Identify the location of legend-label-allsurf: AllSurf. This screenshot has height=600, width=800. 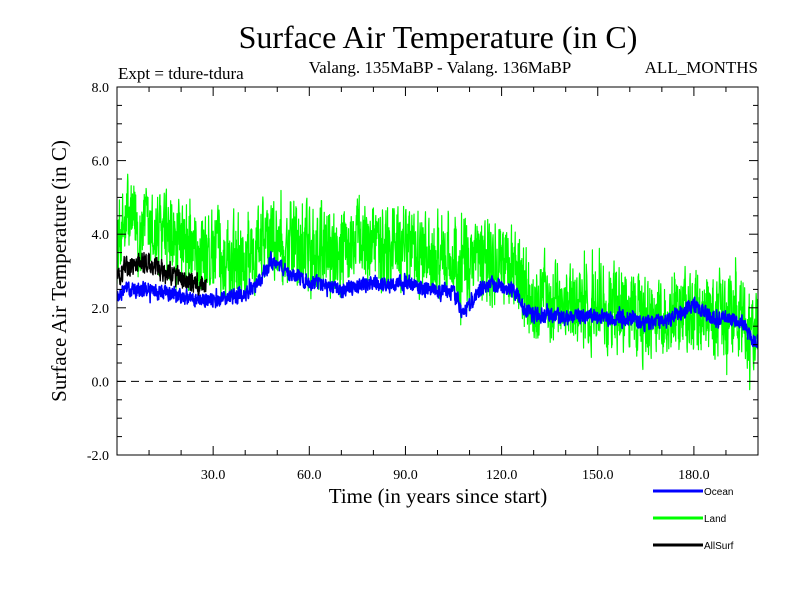
(719, 546).